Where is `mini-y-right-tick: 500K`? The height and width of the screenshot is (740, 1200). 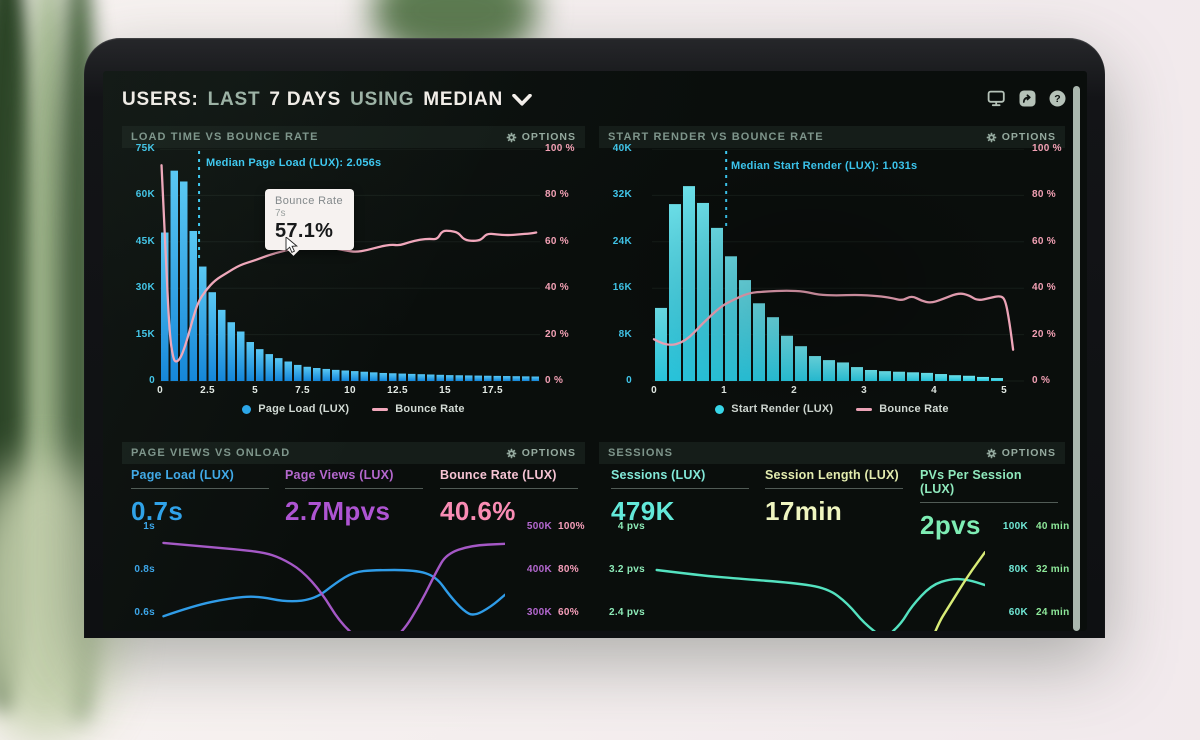
mini-y-right-tick: 500K is located at coordinates (539, 526).